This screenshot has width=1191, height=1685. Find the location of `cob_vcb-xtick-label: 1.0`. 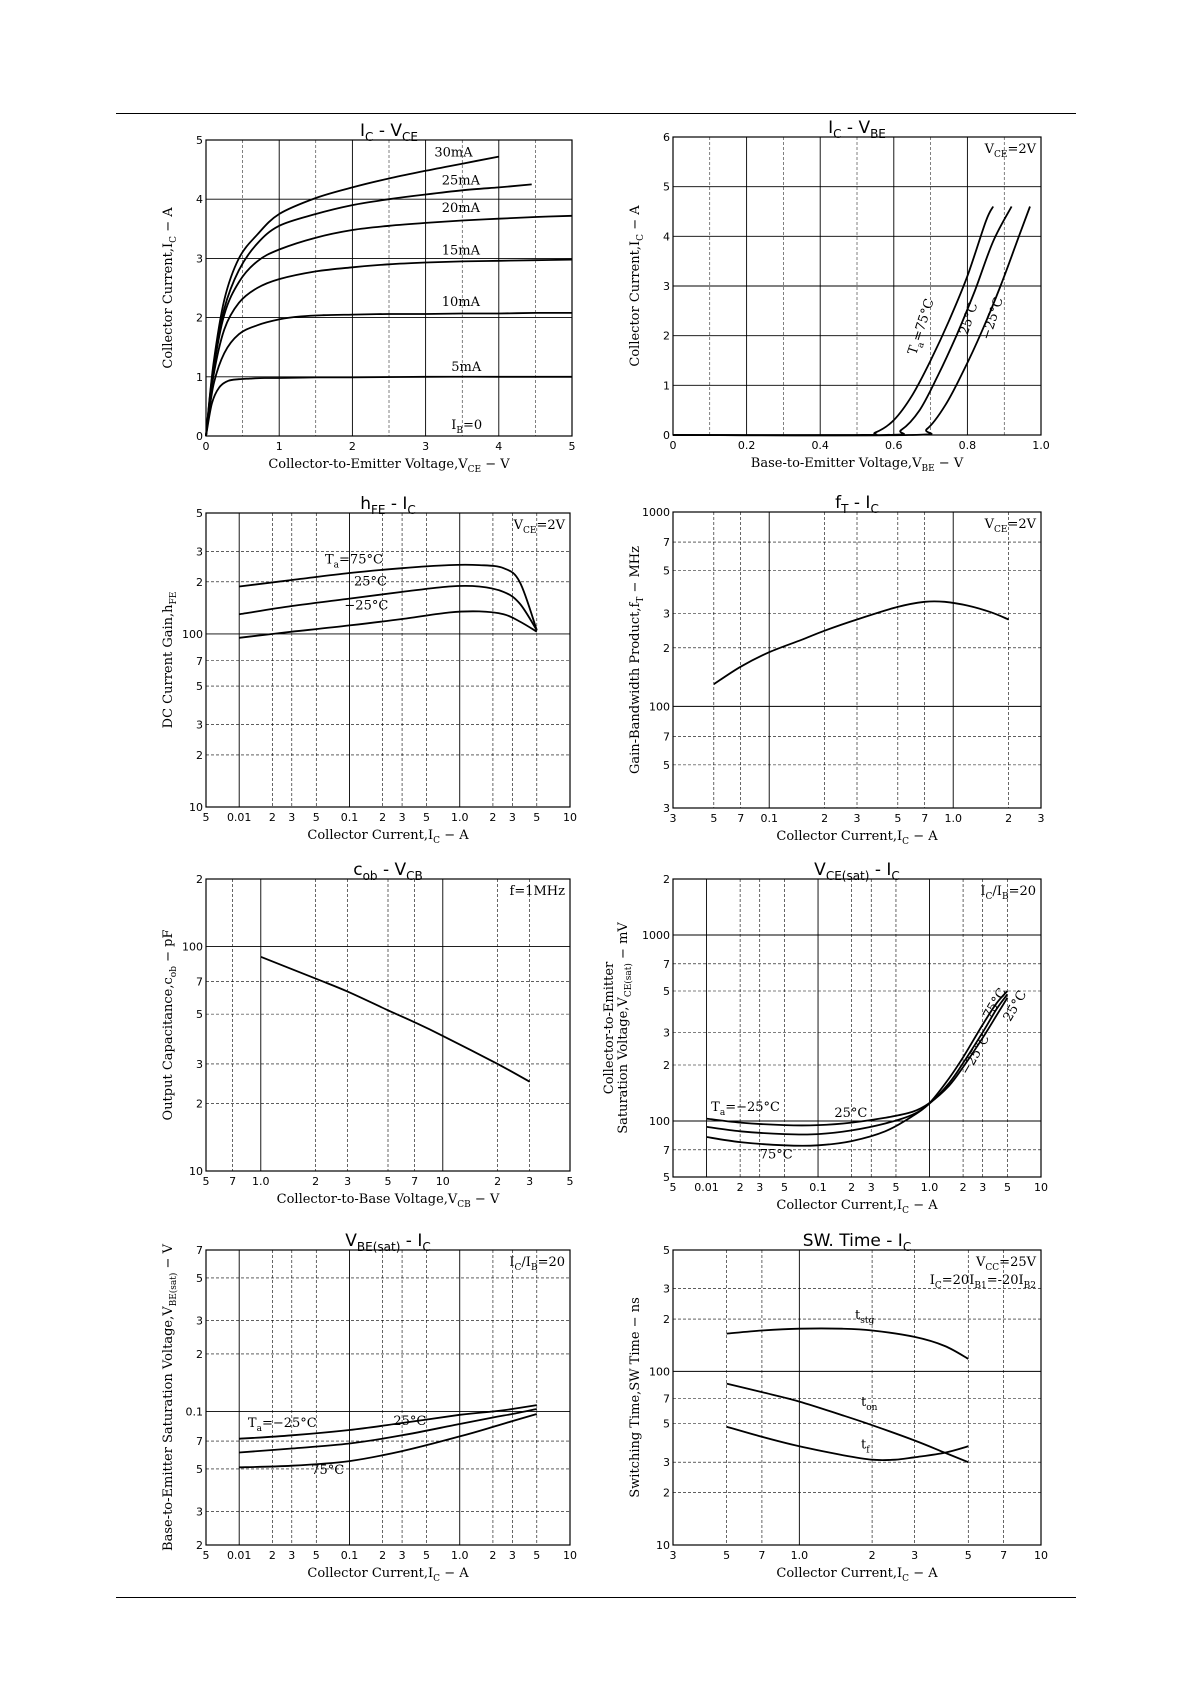

cob_vcb-xtick-label: 1.0 is located at coordinates (261, 1181).